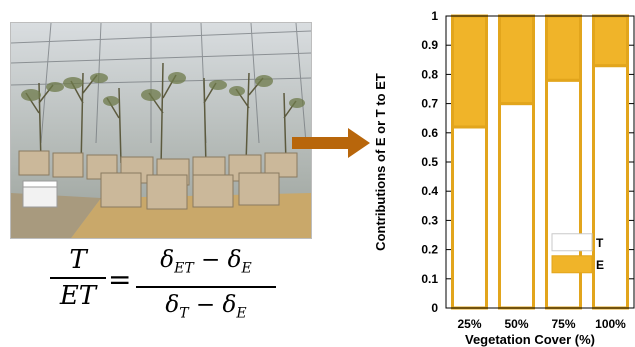  Describe the element at coordinates (469, 71) in the screenshot. I see `bar-e-25%` at that location.